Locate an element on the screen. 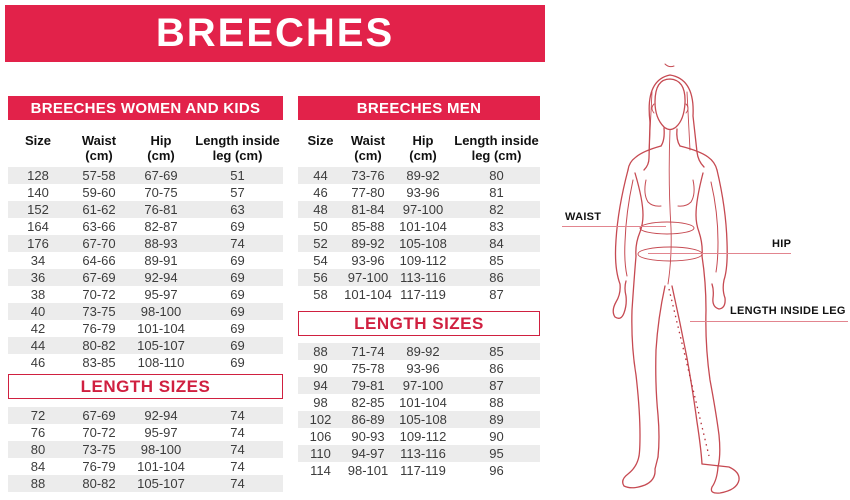 This screenshot has height=500, width=850. table-cell: 76-79 is located at coordinates (99, 466).